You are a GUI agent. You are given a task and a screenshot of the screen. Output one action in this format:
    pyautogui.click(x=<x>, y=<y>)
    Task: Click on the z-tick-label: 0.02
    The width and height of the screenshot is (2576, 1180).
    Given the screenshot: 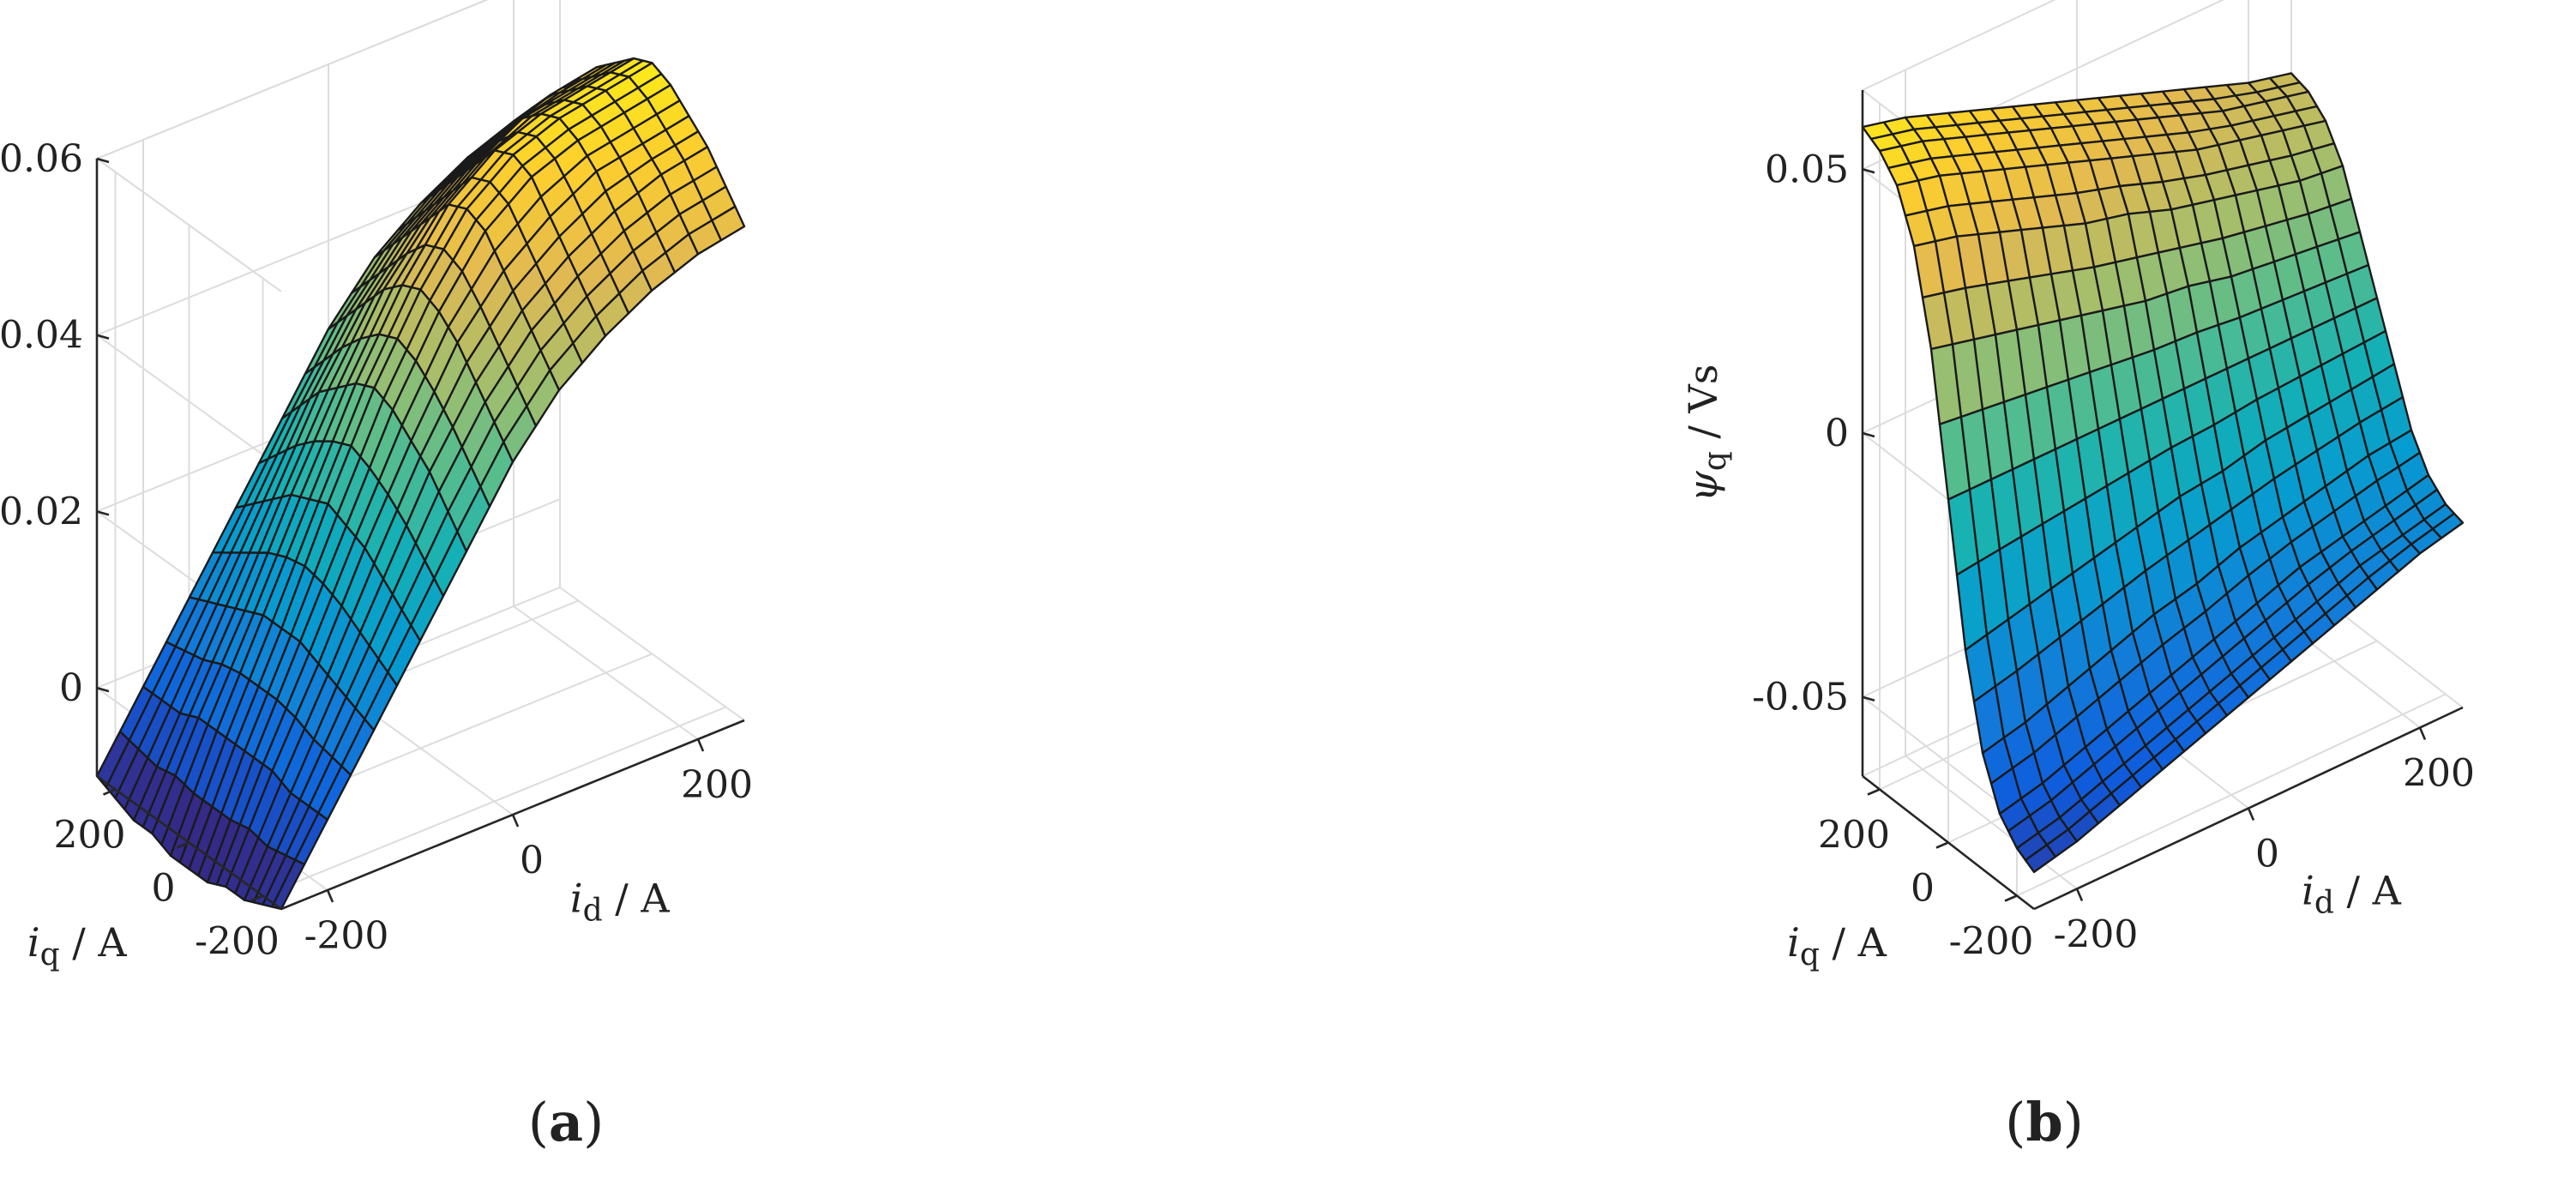 What is the action you would take?
    pyautogui.click(x=41, y=512)
    